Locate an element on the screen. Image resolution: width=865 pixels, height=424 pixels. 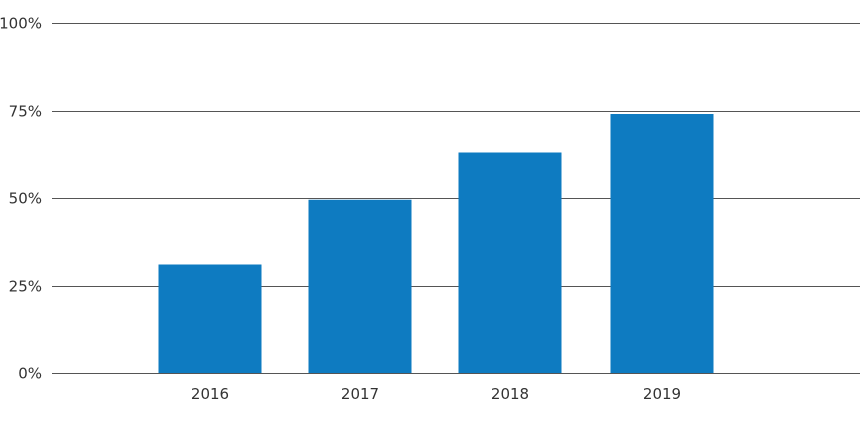
y-tick-label: 0% is located at coordinates (30, 374).